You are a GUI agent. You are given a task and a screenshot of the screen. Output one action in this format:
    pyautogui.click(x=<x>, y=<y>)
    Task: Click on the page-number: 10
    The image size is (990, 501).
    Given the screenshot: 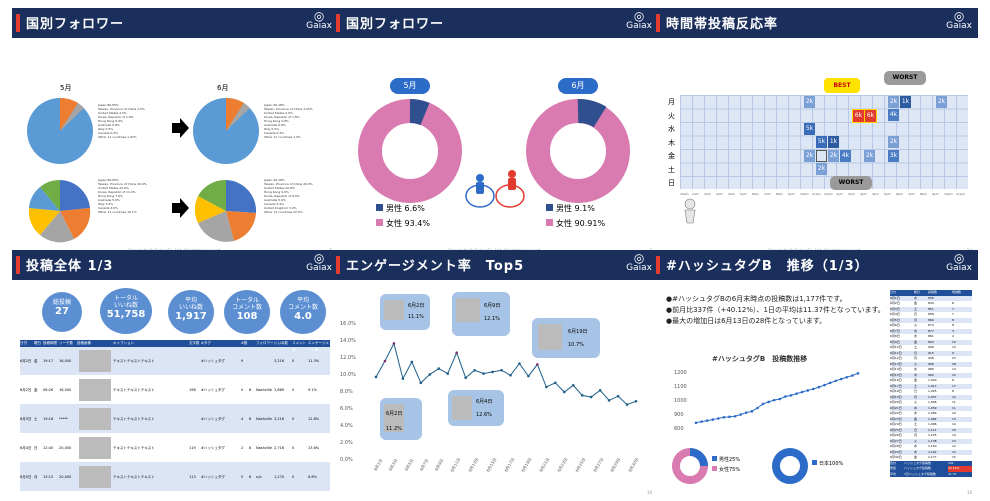 What is the action you would take?
    pyautogui.click(x=649, y=492)
    